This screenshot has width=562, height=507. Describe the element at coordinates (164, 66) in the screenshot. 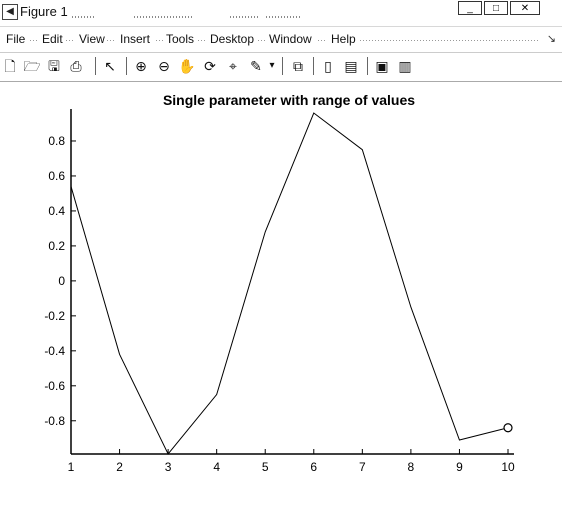

I see `zoom-out-icon: ⊖` at that location.